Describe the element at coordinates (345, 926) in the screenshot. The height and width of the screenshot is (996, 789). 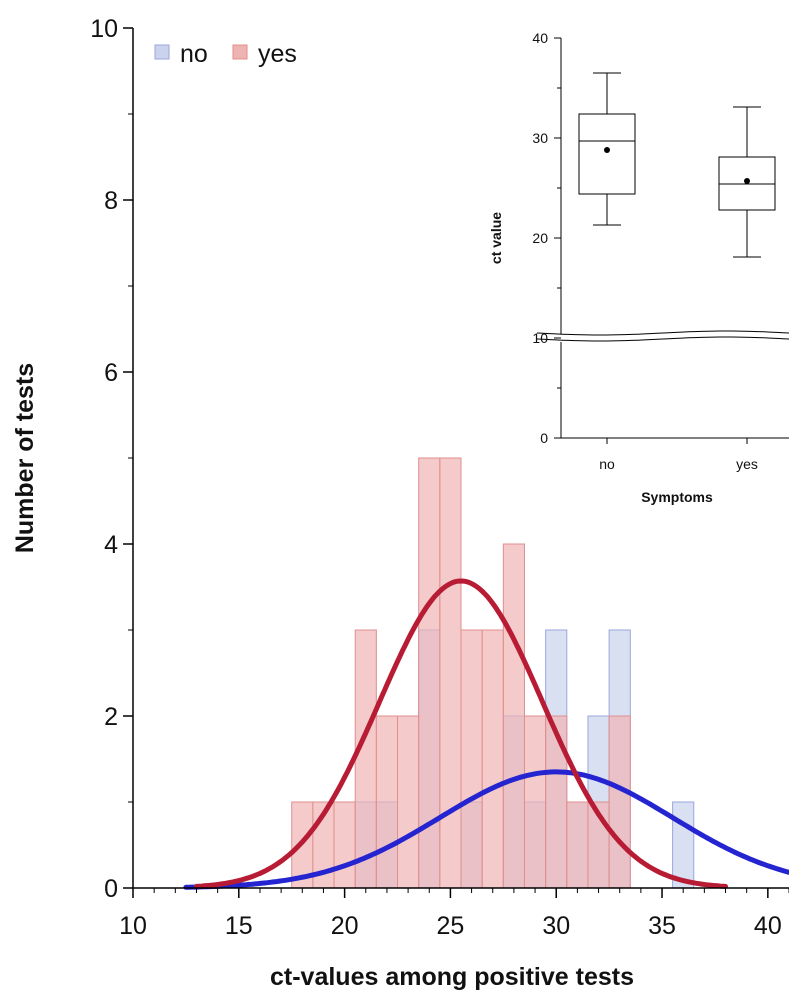
I see `main-x-tick-label: 20` at that location.